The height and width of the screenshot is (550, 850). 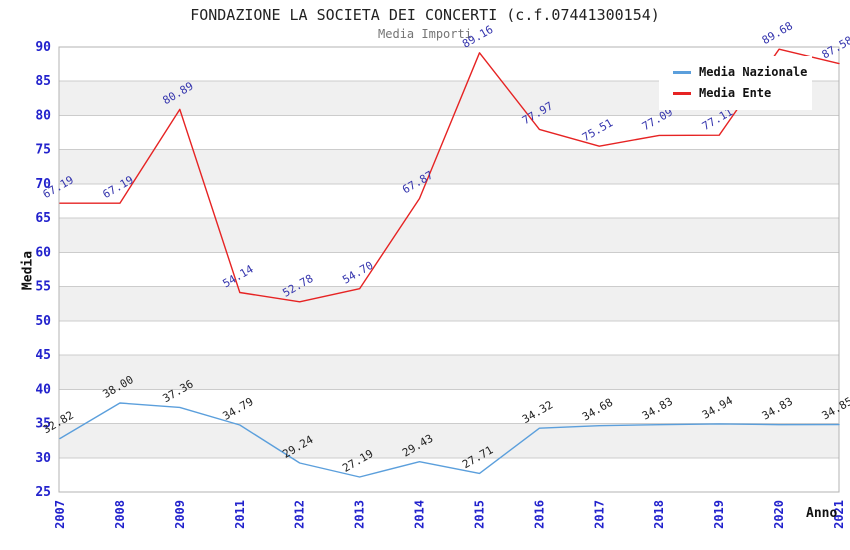 I want to click on x-tick-label: 2008, so click(x=120, y=514).